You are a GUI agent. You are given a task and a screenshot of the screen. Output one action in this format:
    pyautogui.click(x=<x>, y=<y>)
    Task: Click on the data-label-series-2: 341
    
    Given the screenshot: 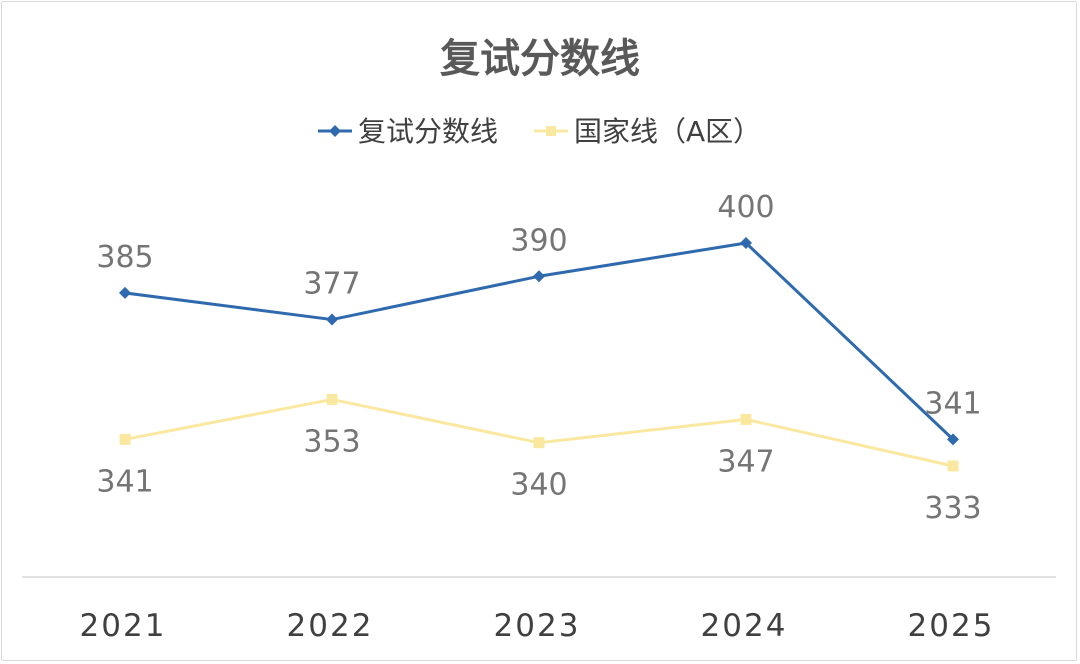 What is the action you would take?
    pyautogui.click(x=124, y=481)
    